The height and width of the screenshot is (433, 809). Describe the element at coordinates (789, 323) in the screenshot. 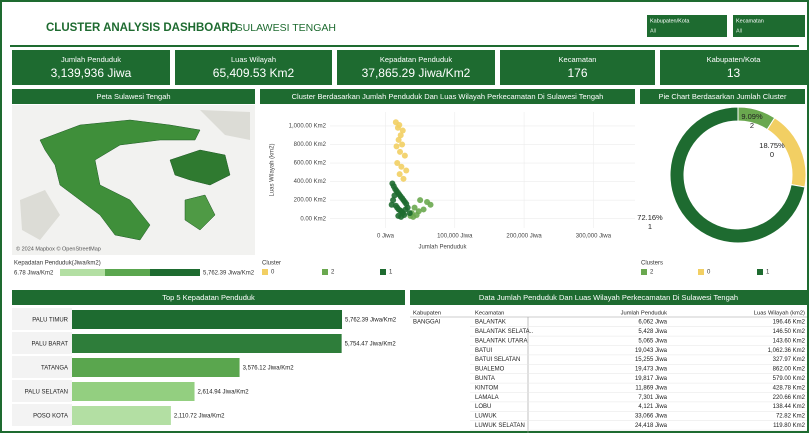

I see `table-cell: 196.46 Km2` at that location.